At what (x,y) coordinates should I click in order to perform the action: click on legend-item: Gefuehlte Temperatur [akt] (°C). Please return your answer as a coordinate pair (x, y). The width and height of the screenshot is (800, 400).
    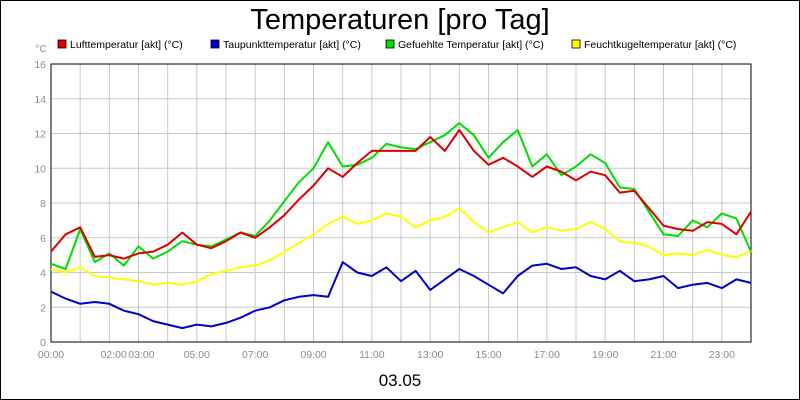
    Looking at the image, I should click on (464, 45).